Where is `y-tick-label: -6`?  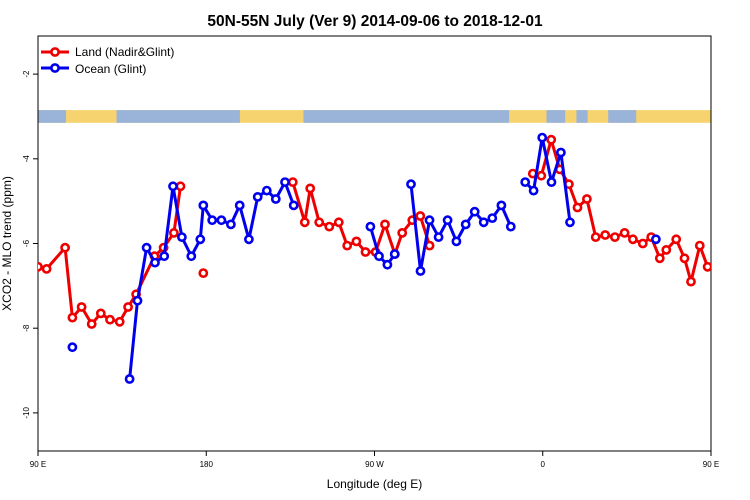
y-tick-label: -6 is located at coordinates (26, 243).